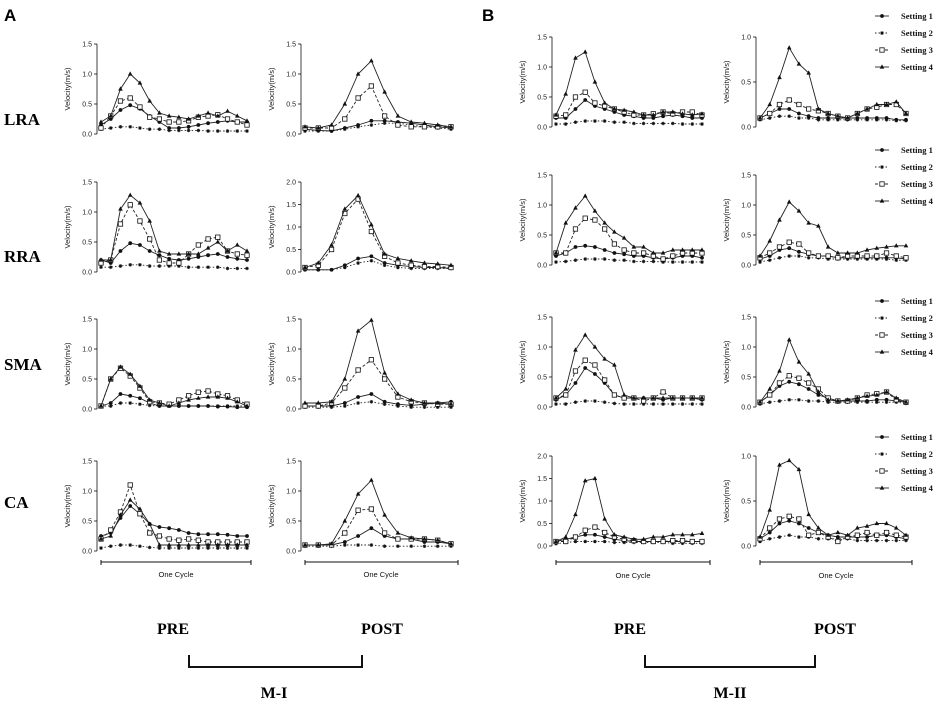 This screenshot has height=703, width=941. What do you see at coordinates (836, 570) in the screenshot?
I see `cycle-bracket-m2-post: One Cycle` at bounding box center [836, 570].